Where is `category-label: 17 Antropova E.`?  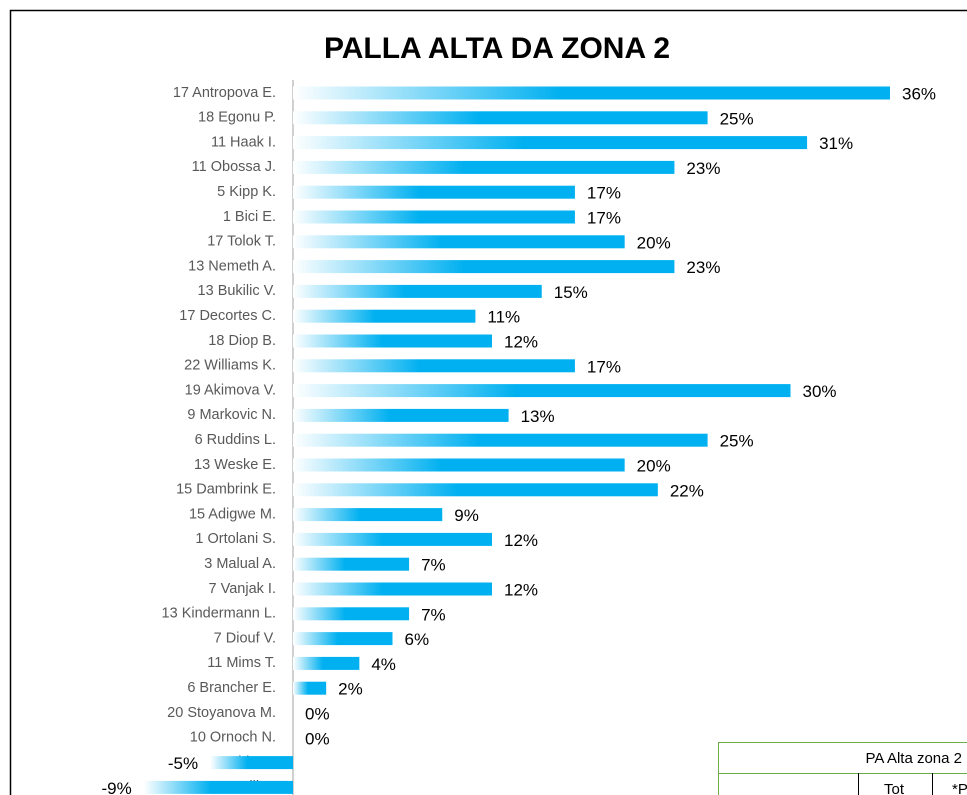 category-label: 17 Antropova E. is located at coordinates (224, 93).